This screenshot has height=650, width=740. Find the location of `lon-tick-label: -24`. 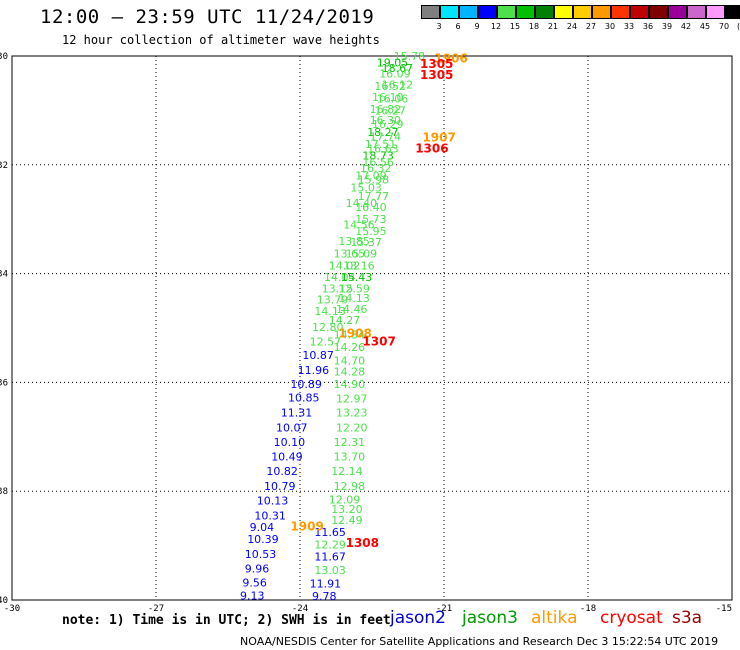

lon-tick-label: -24 is located at coordinates (300, 609).